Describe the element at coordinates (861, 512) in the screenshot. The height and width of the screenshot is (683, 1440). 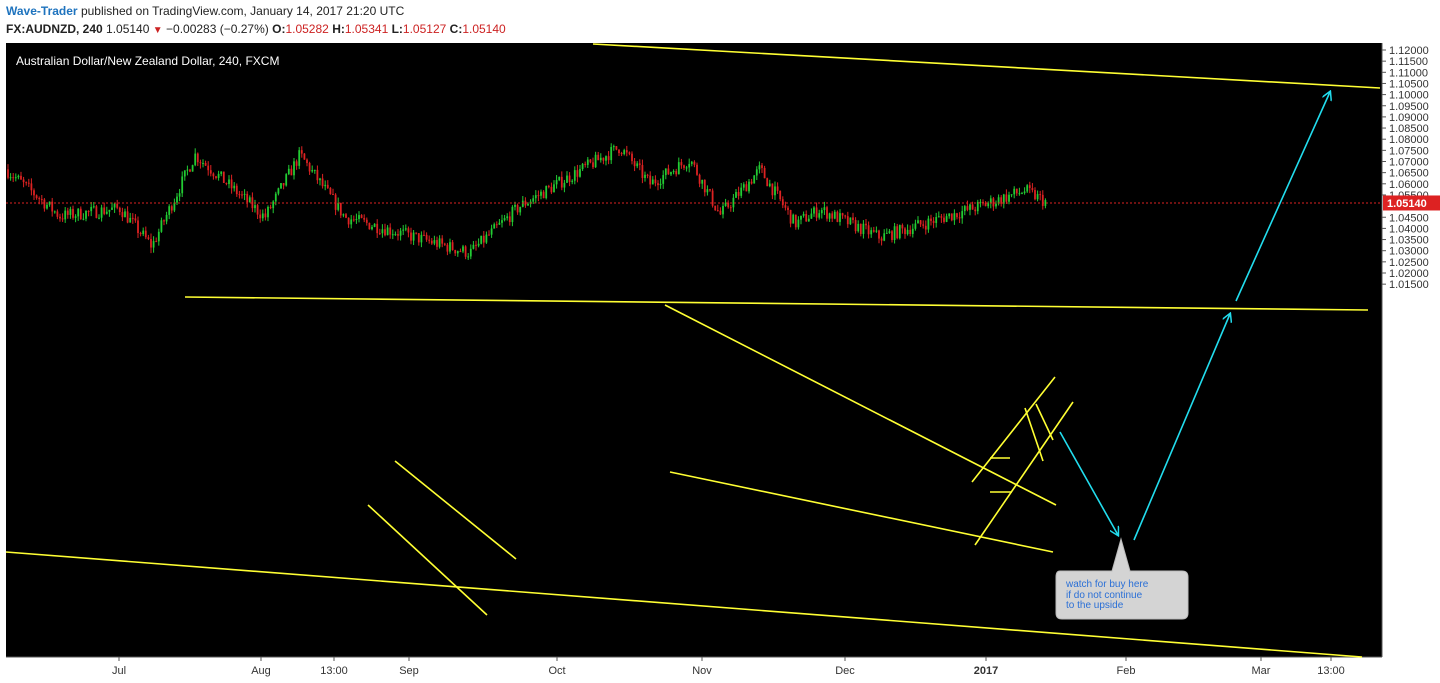
I see `wedge-lower-line` at that location.